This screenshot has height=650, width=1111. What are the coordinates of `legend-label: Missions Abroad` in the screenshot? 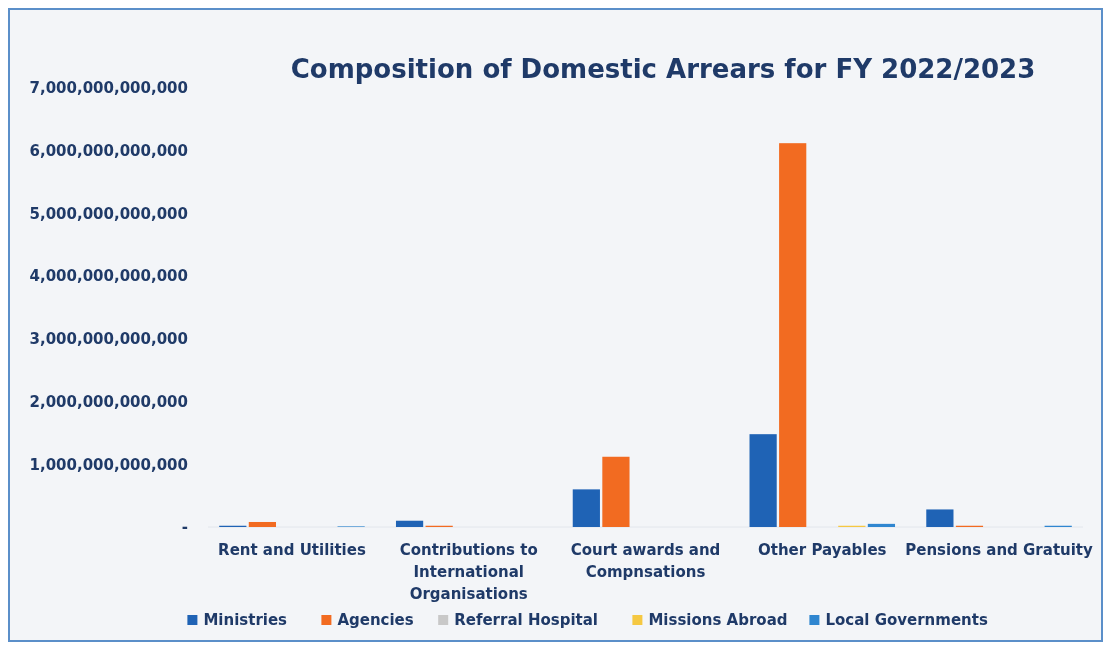 It's located at (718, 620).